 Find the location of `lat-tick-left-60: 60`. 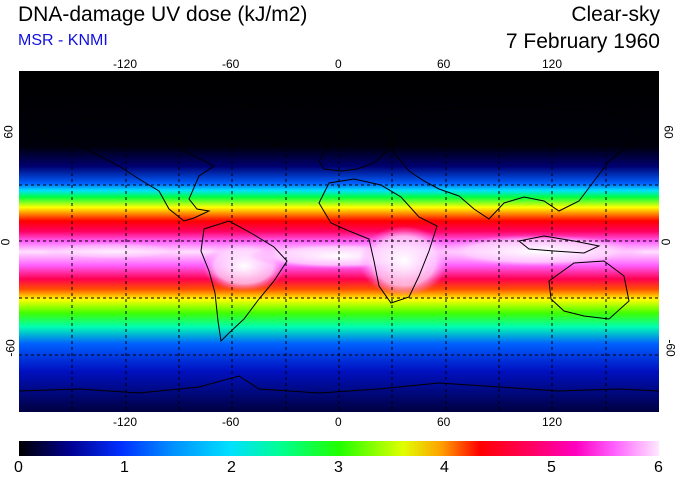

lat-tick-left-60: 60 is located at coordinates (8, 132).